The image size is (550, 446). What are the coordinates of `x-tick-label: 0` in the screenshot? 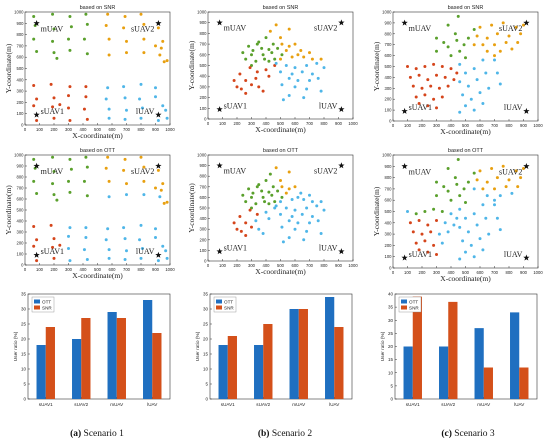 It's located at (208, 265).